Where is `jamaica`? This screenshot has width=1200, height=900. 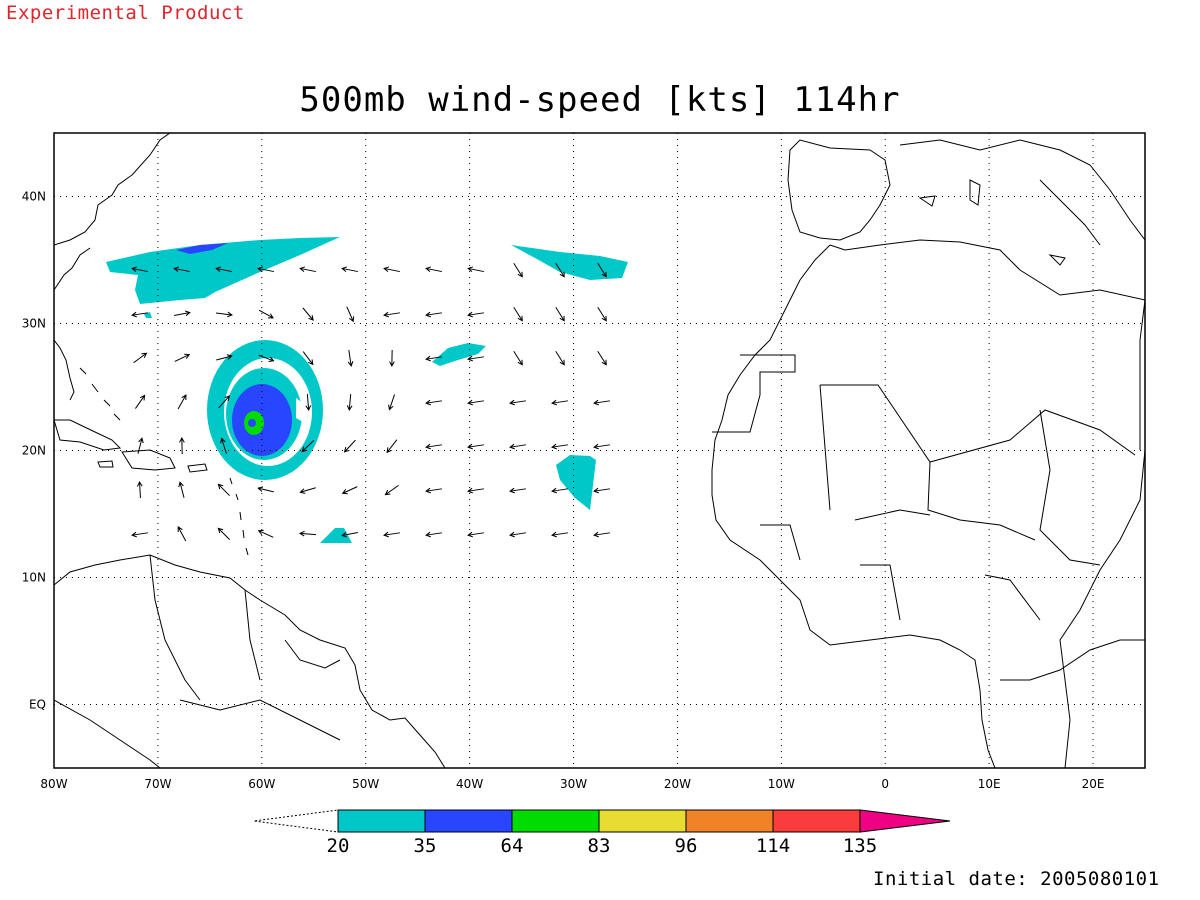
jamaica is located at coordinates (105, 464).